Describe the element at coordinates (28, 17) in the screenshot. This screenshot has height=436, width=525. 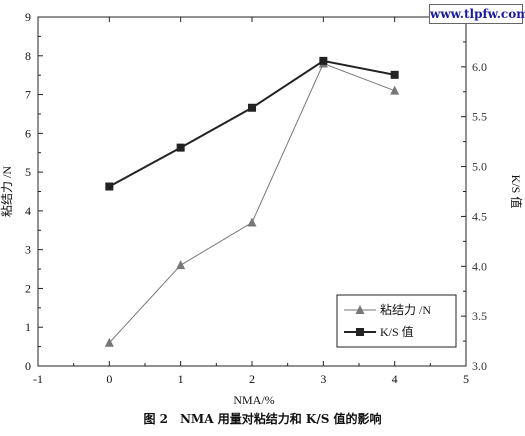
I see `y-left-tick-label: 9` at that location.